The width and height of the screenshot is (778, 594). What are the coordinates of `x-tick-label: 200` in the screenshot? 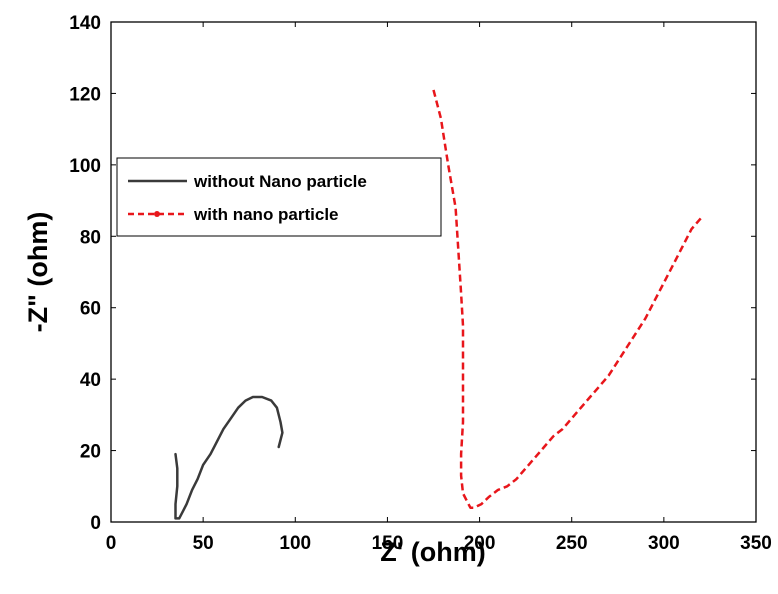 It's located at (480, 543).